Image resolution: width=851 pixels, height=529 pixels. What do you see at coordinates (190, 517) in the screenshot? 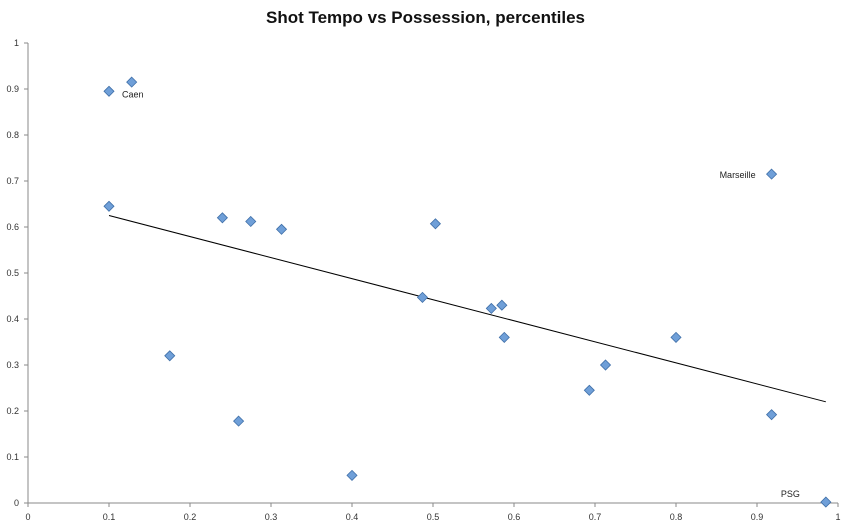
I see `x-tick-label: 0.2` at bounding box center [190, 517].